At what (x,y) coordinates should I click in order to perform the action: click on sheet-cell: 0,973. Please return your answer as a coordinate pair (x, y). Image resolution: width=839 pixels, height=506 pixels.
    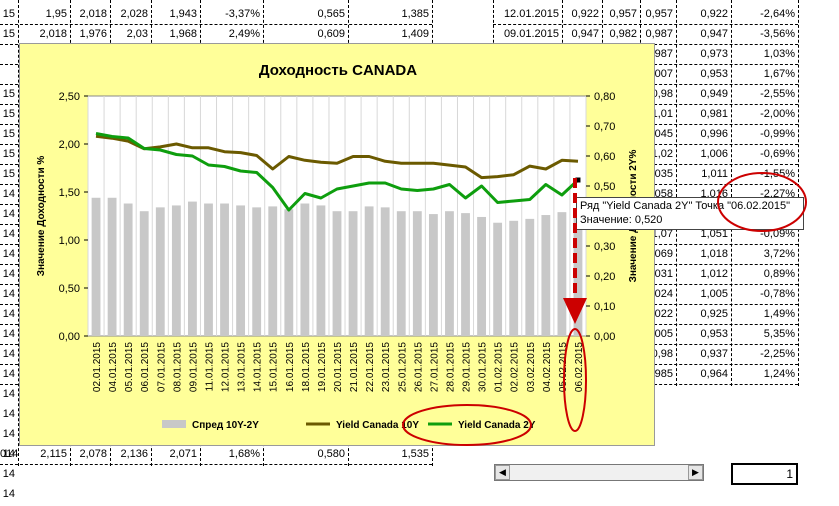
    Looking at the image, I should click on (714, 54).